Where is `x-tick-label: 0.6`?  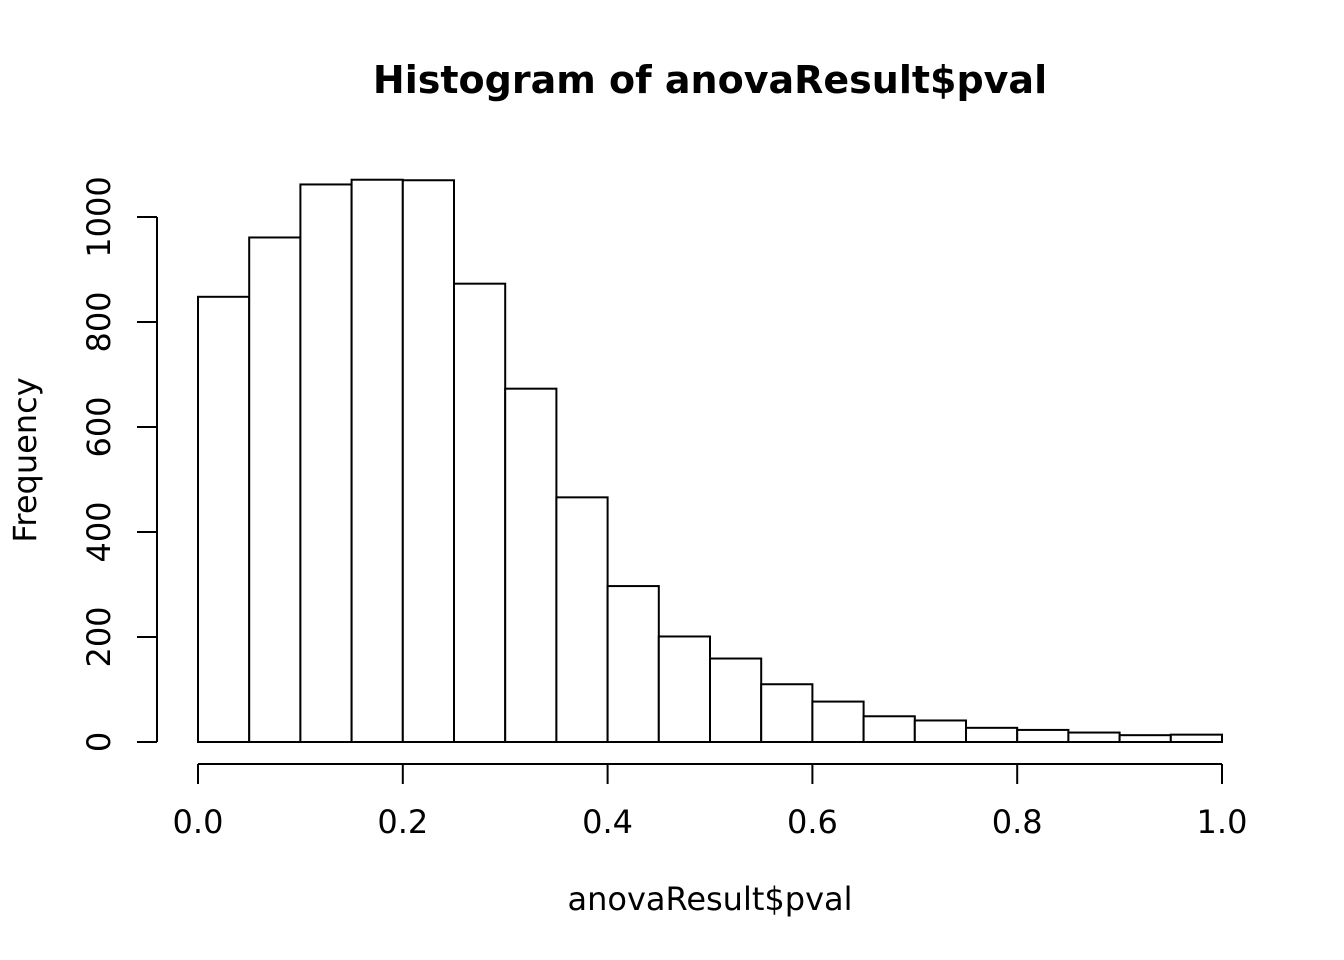
x-tick-label: 0.6 is located at coordinates (812, 822).